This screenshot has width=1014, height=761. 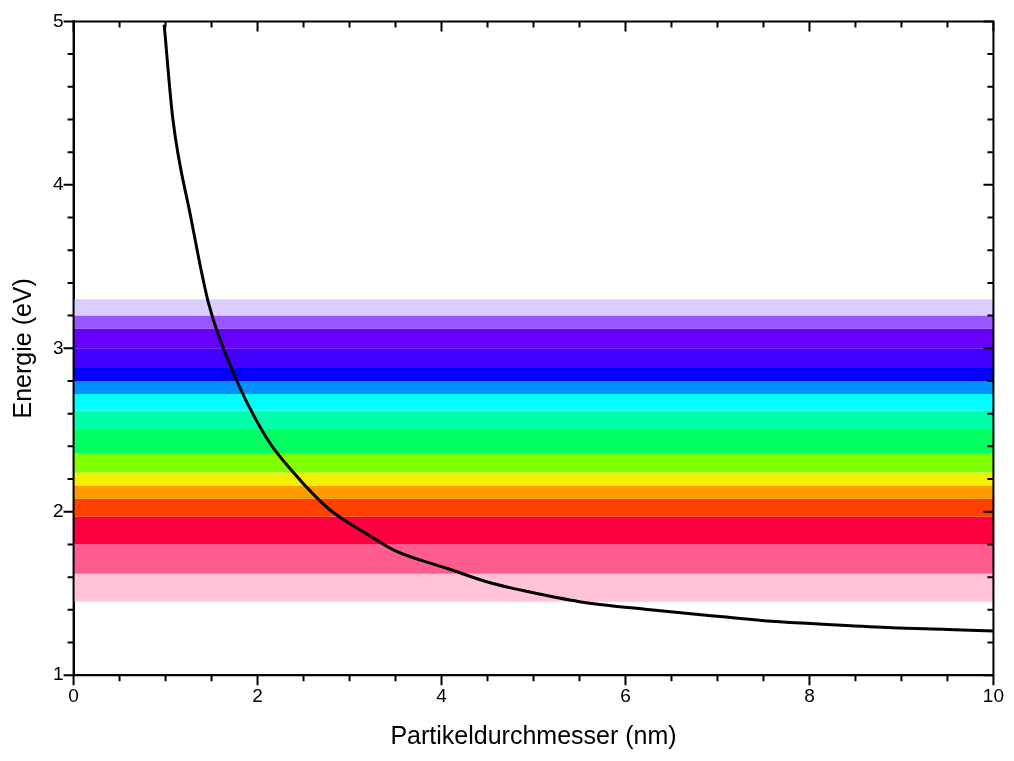 What do you see at coordinates (21, 348) in the screenshot?
I see `y-axis-title: Energie (eV)` at bounding box center [21, 348].